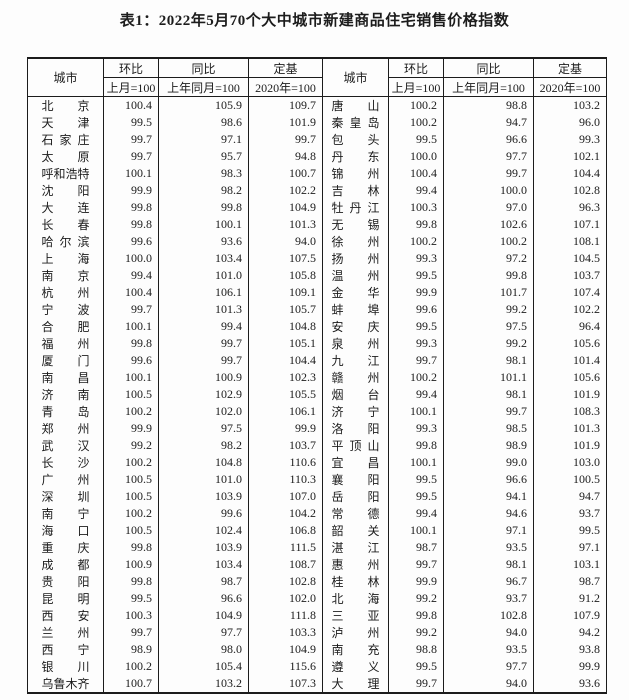 The height and width of the screenshot is (700, 629). I want to click on city-cell: 重庆, so click(65, 547).